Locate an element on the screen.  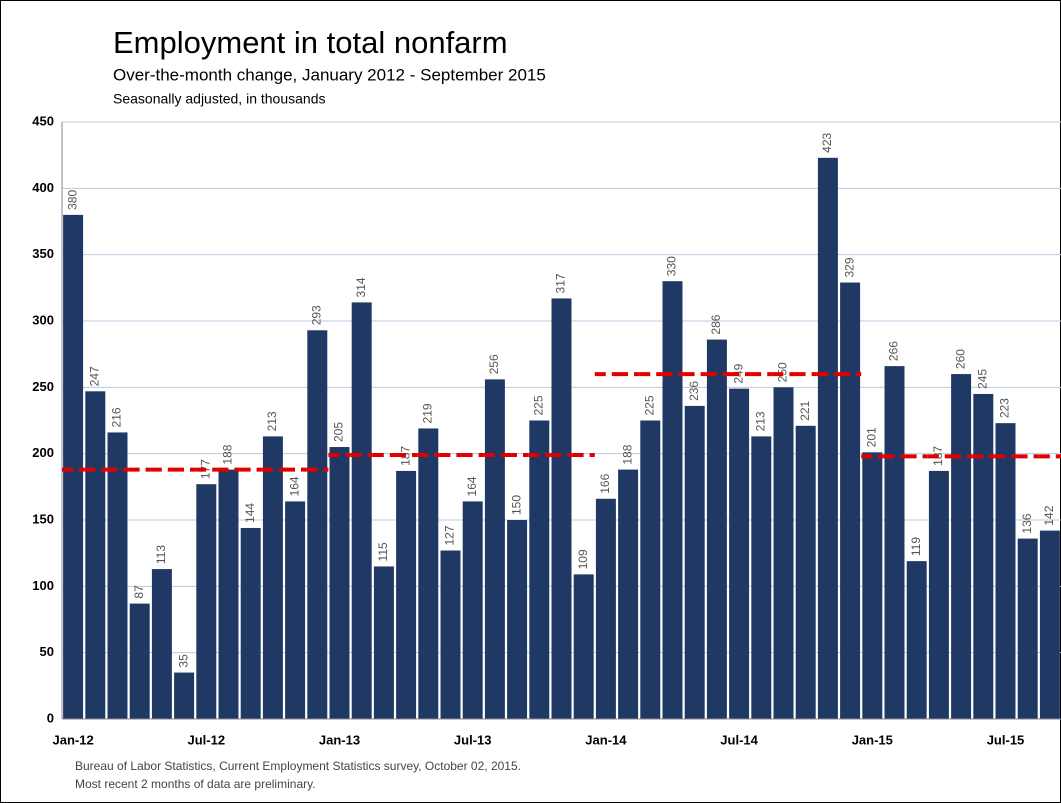
value-label: 201 is located at coordinates (871, 437).